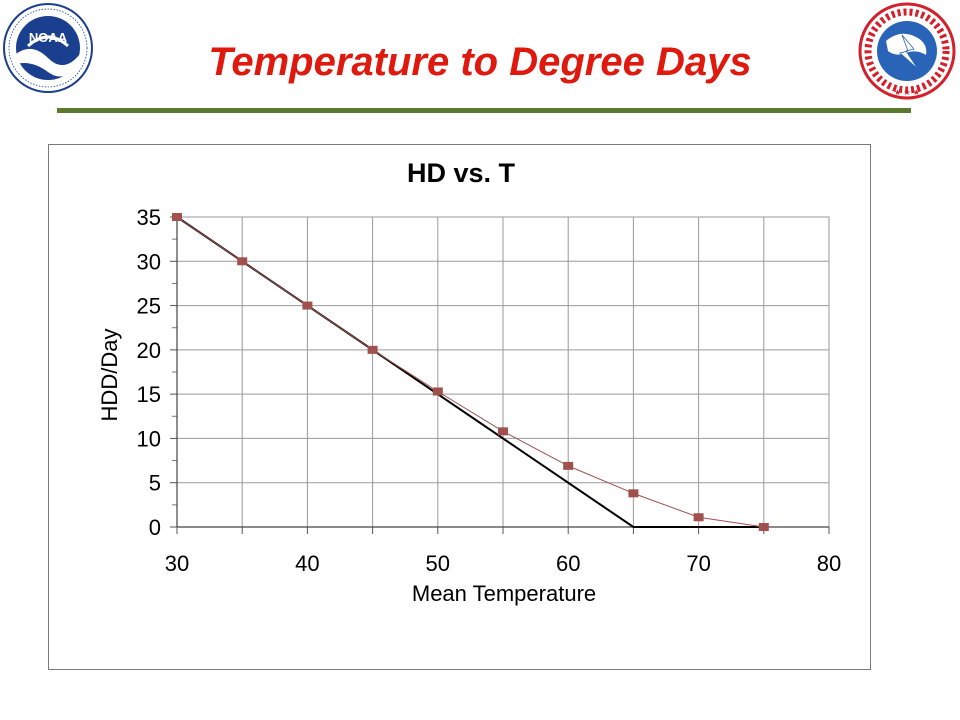  I want to click on y-tick-label: 20, so click(149, 350).